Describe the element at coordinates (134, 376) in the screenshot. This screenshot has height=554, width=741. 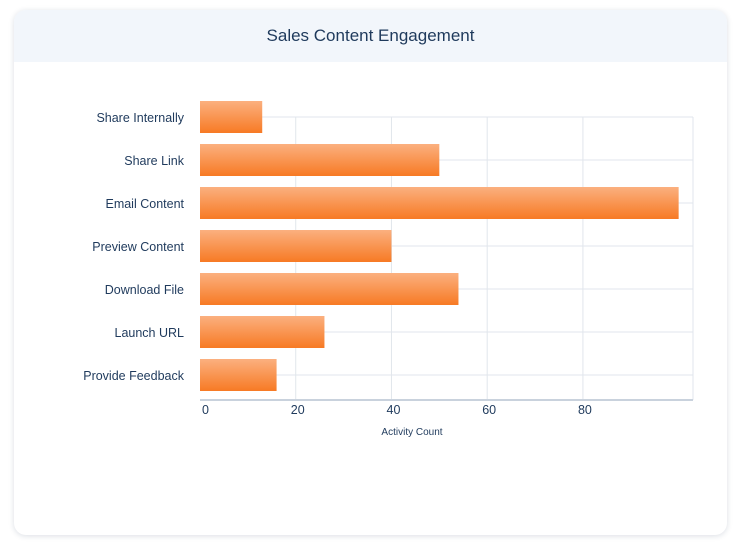
I see `y-category-label: Provide Feedback` at that location.